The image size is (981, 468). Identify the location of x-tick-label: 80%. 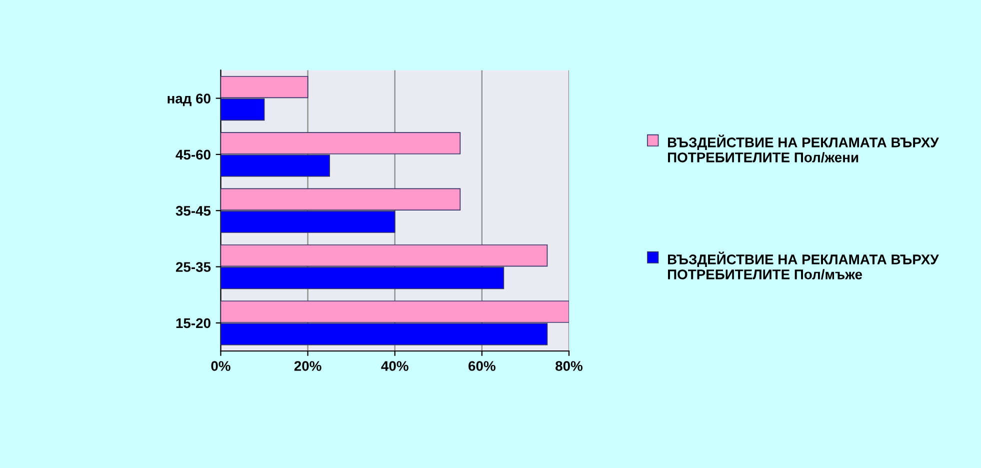
(569, 366).